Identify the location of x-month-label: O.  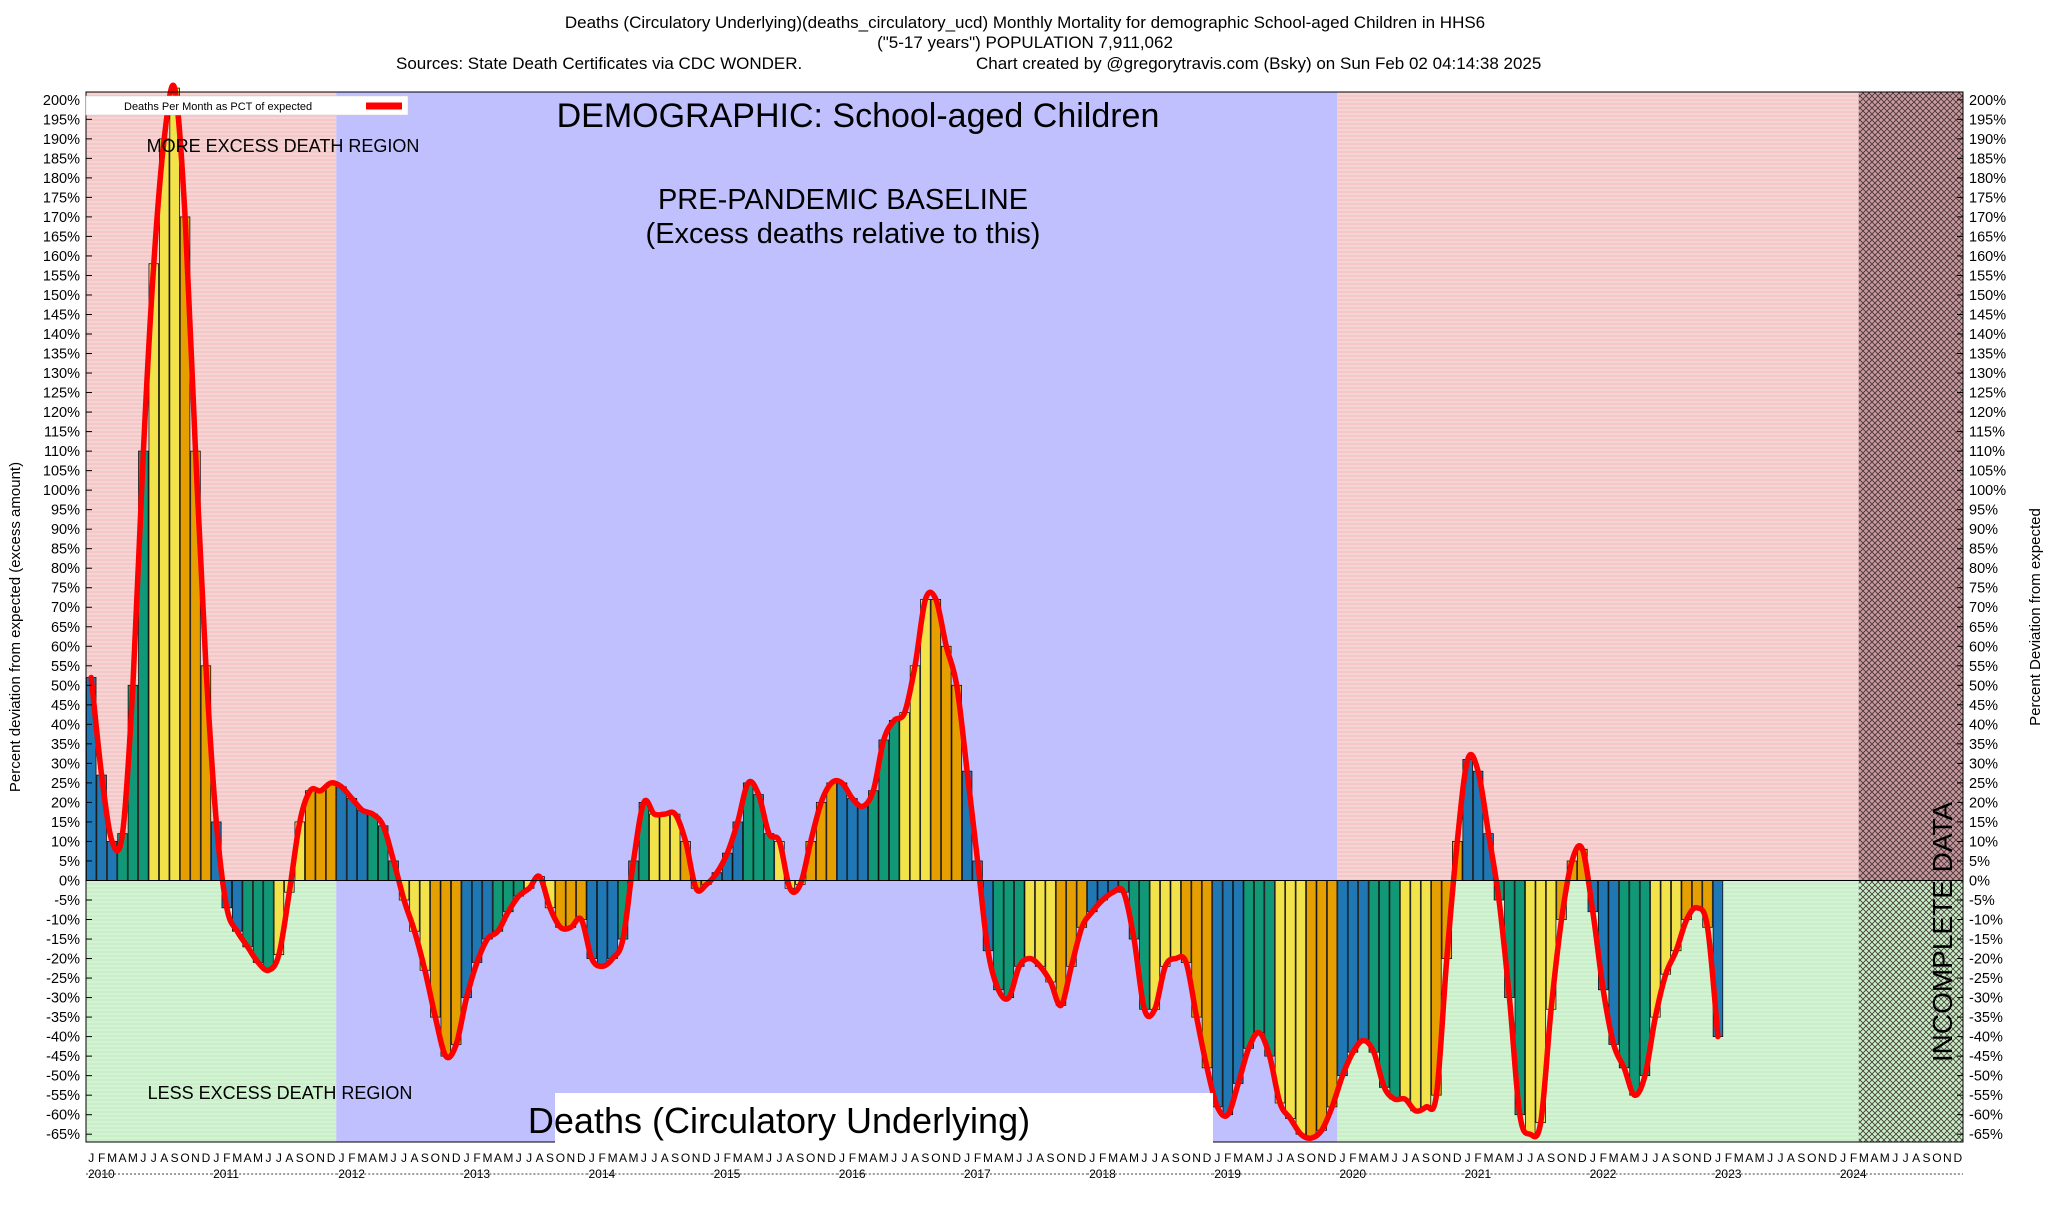
(1936, 1158).